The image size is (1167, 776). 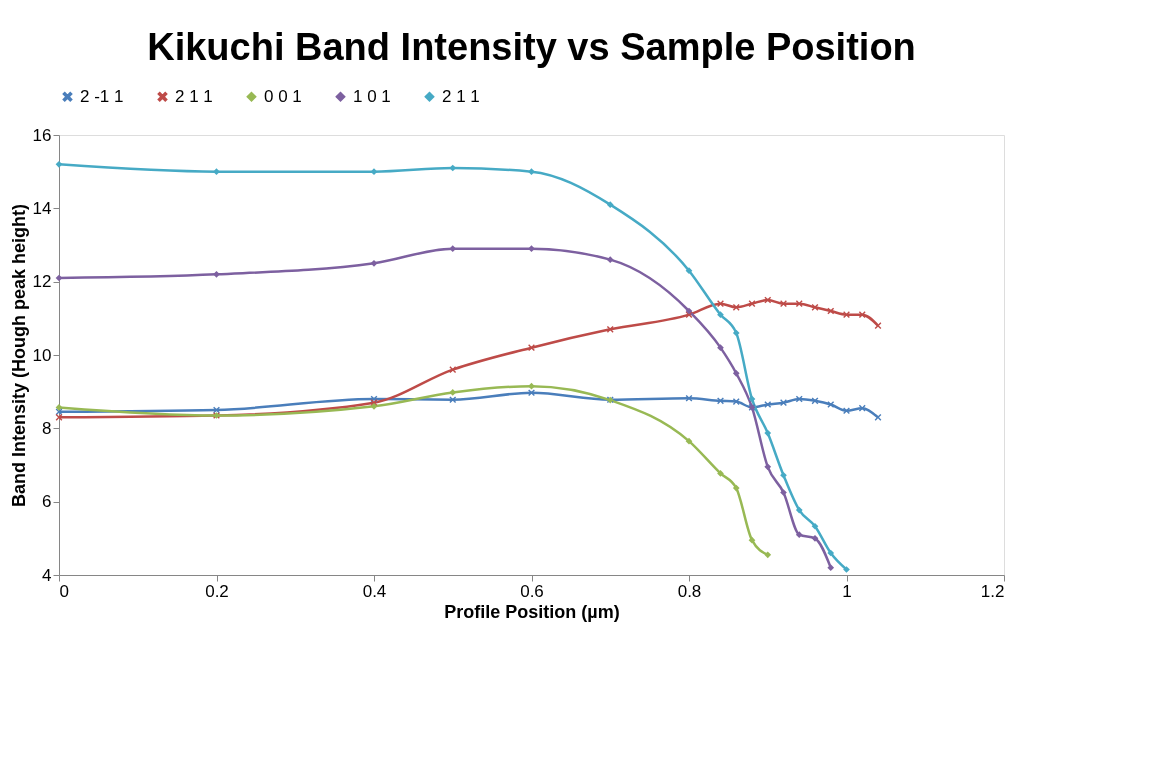 What do you see at coordinates (42, 208) in the screenshot?
I see `y-tick-label: 14` at bounding box center [42, 208].